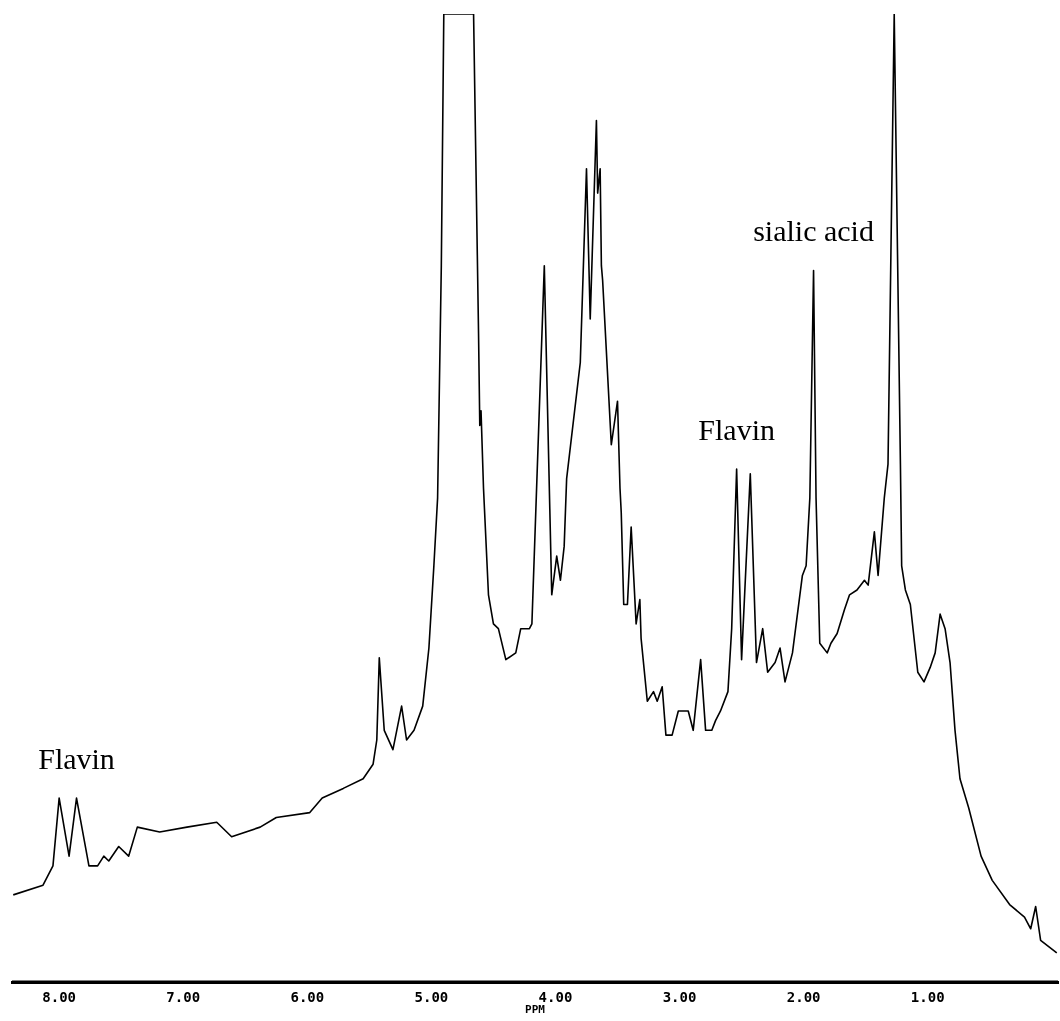  Describe the element at coordinates (679, 997) in the screenshot. I see `x-tick-label: 3.00` at that location.